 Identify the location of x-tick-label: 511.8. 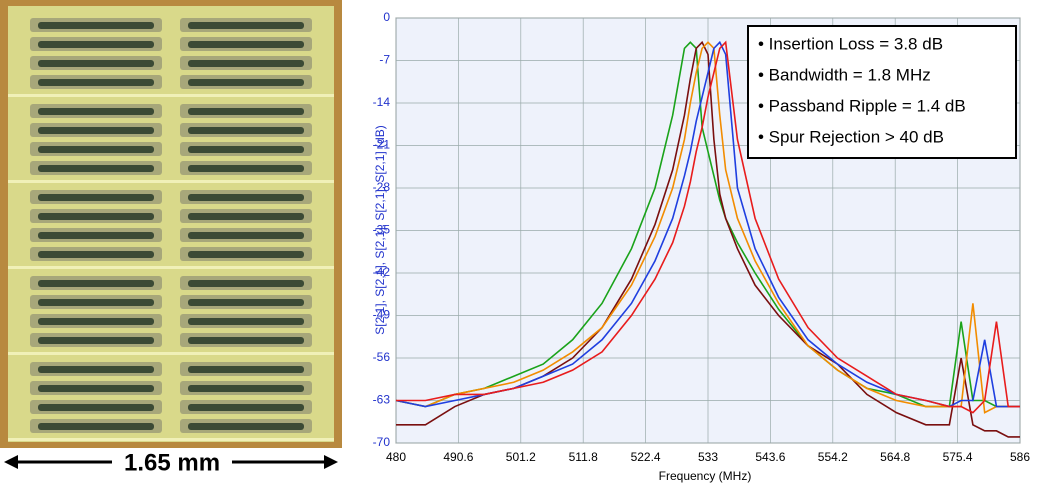
(583, 457).